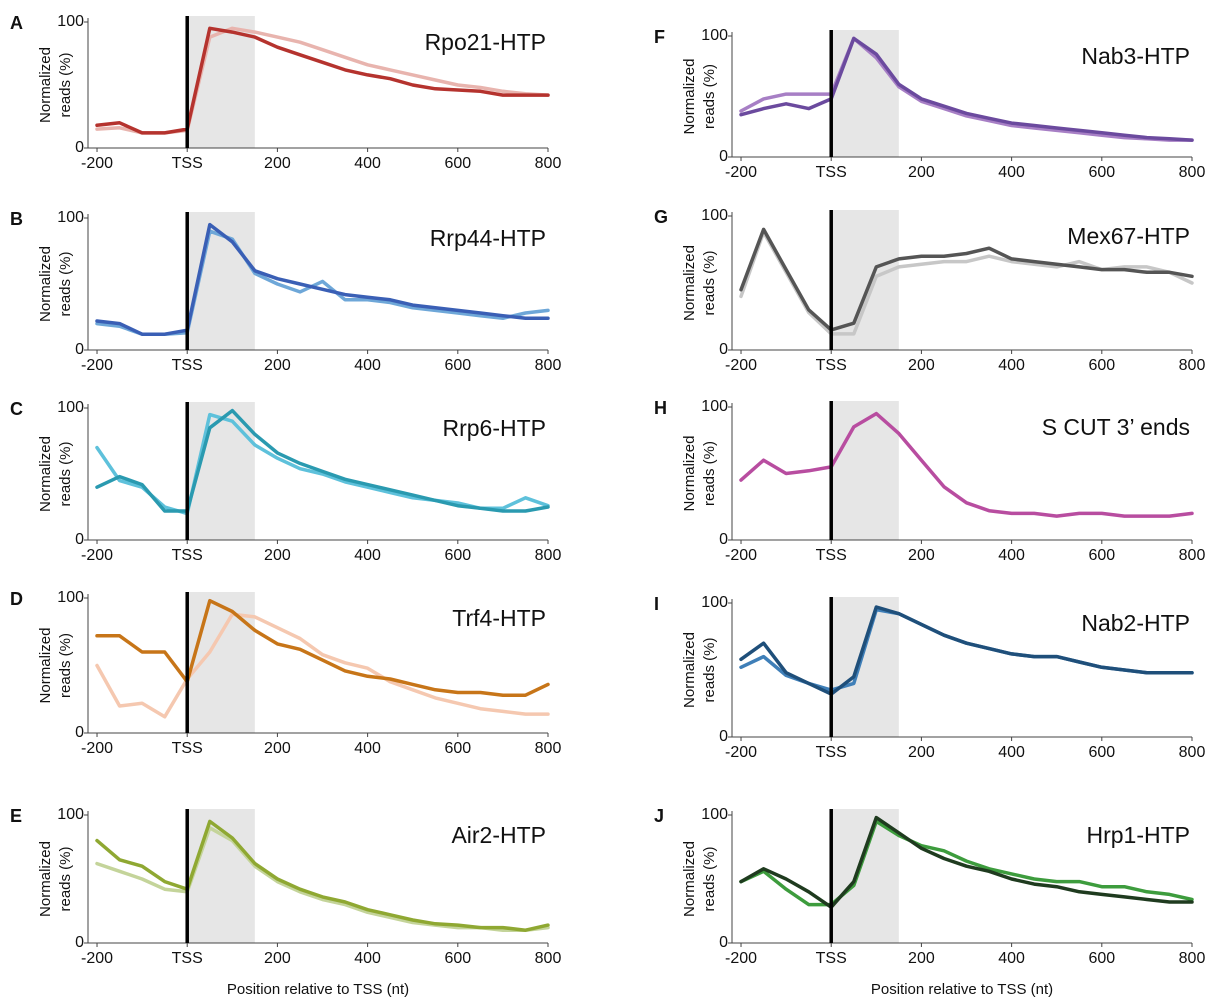 The image size is (1232, 1005). What do you see at coordinates (1116, 427) in the screenshot?
I see `panel-title: S CUT 3’ ends` at bounding box center [1116, 427].